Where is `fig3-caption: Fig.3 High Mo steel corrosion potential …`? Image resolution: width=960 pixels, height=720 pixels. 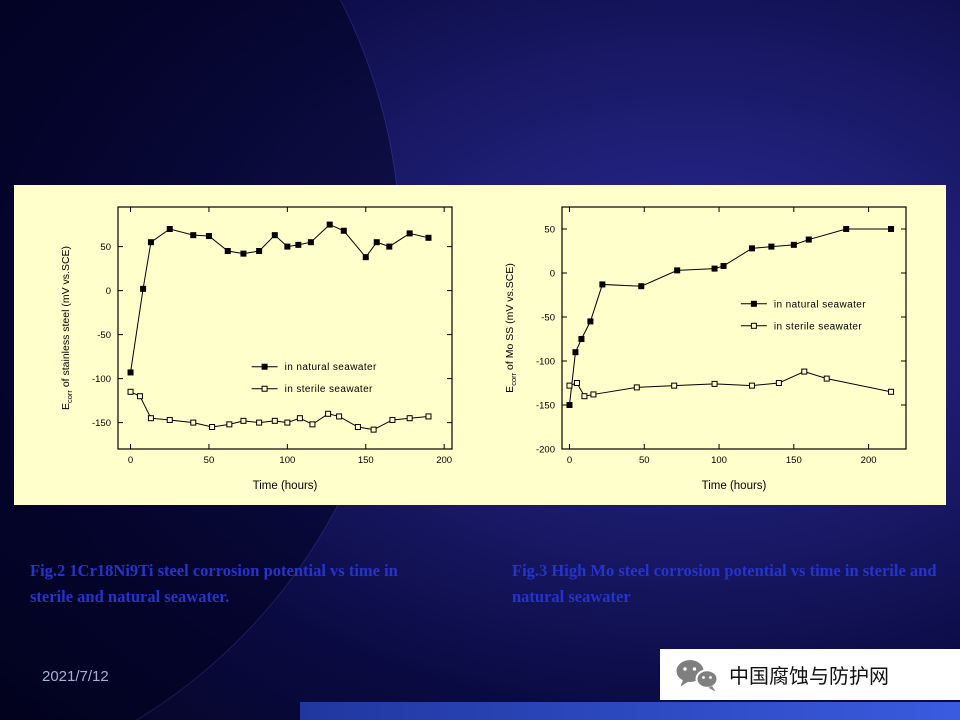 fig3-caption: Fig.3 High Mo steel corrosion potential … is located at coordinates (724, 583).